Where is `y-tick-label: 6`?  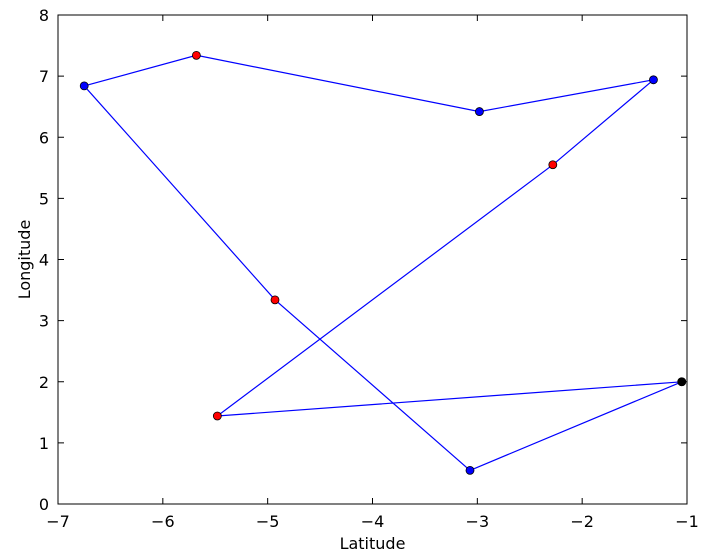 y-tick-label: 6 is located at coordinates (44, 137).